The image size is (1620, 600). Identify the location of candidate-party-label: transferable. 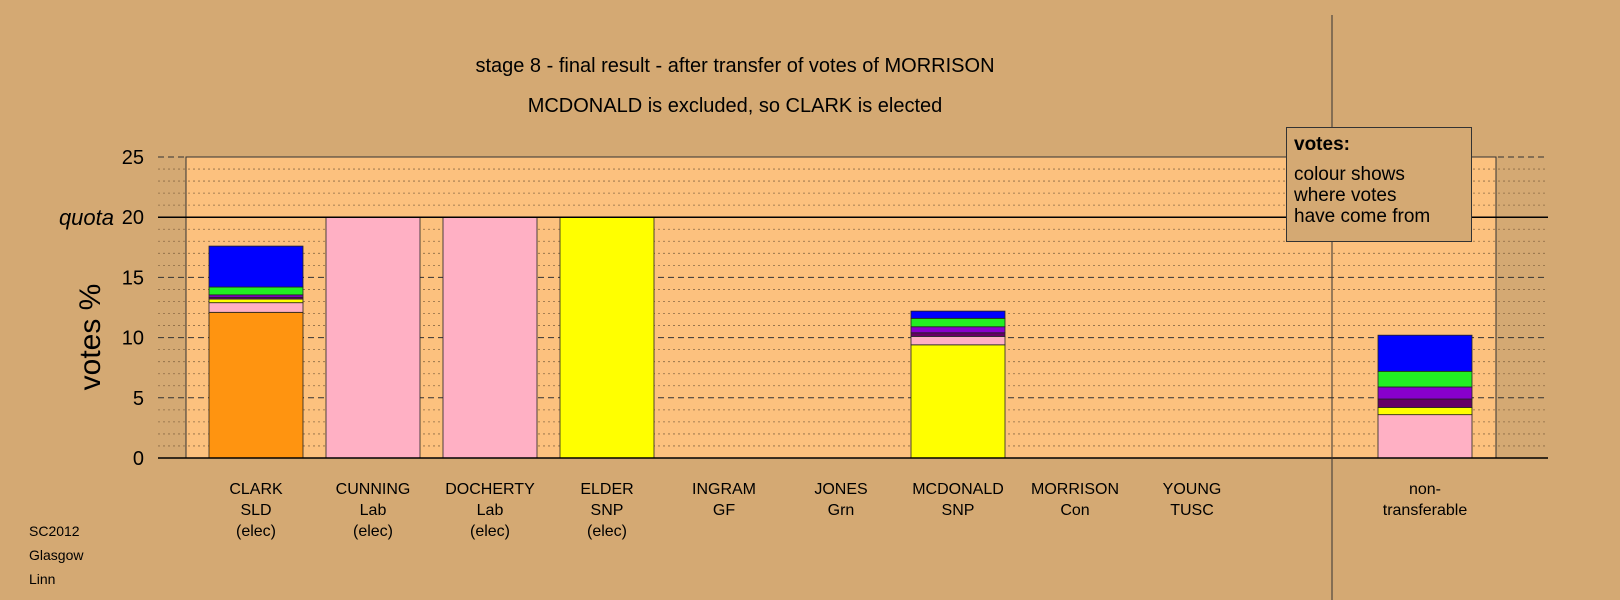
(1425, 510).